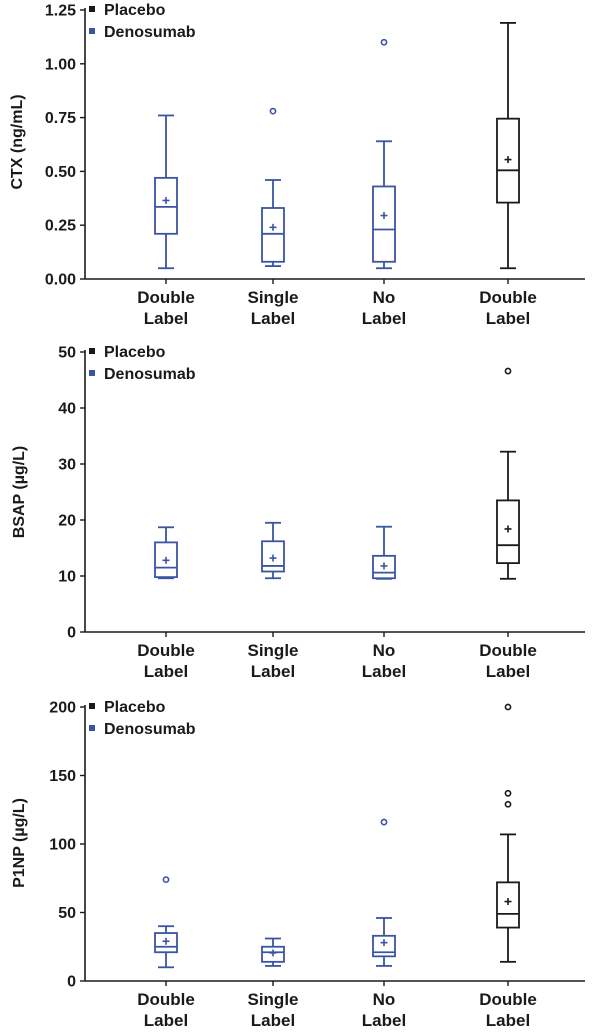  What do you see at coordinates (60, 118) in the screenshot?
I see `y-tick-label: 0.75` at bounding box center [60, 118].